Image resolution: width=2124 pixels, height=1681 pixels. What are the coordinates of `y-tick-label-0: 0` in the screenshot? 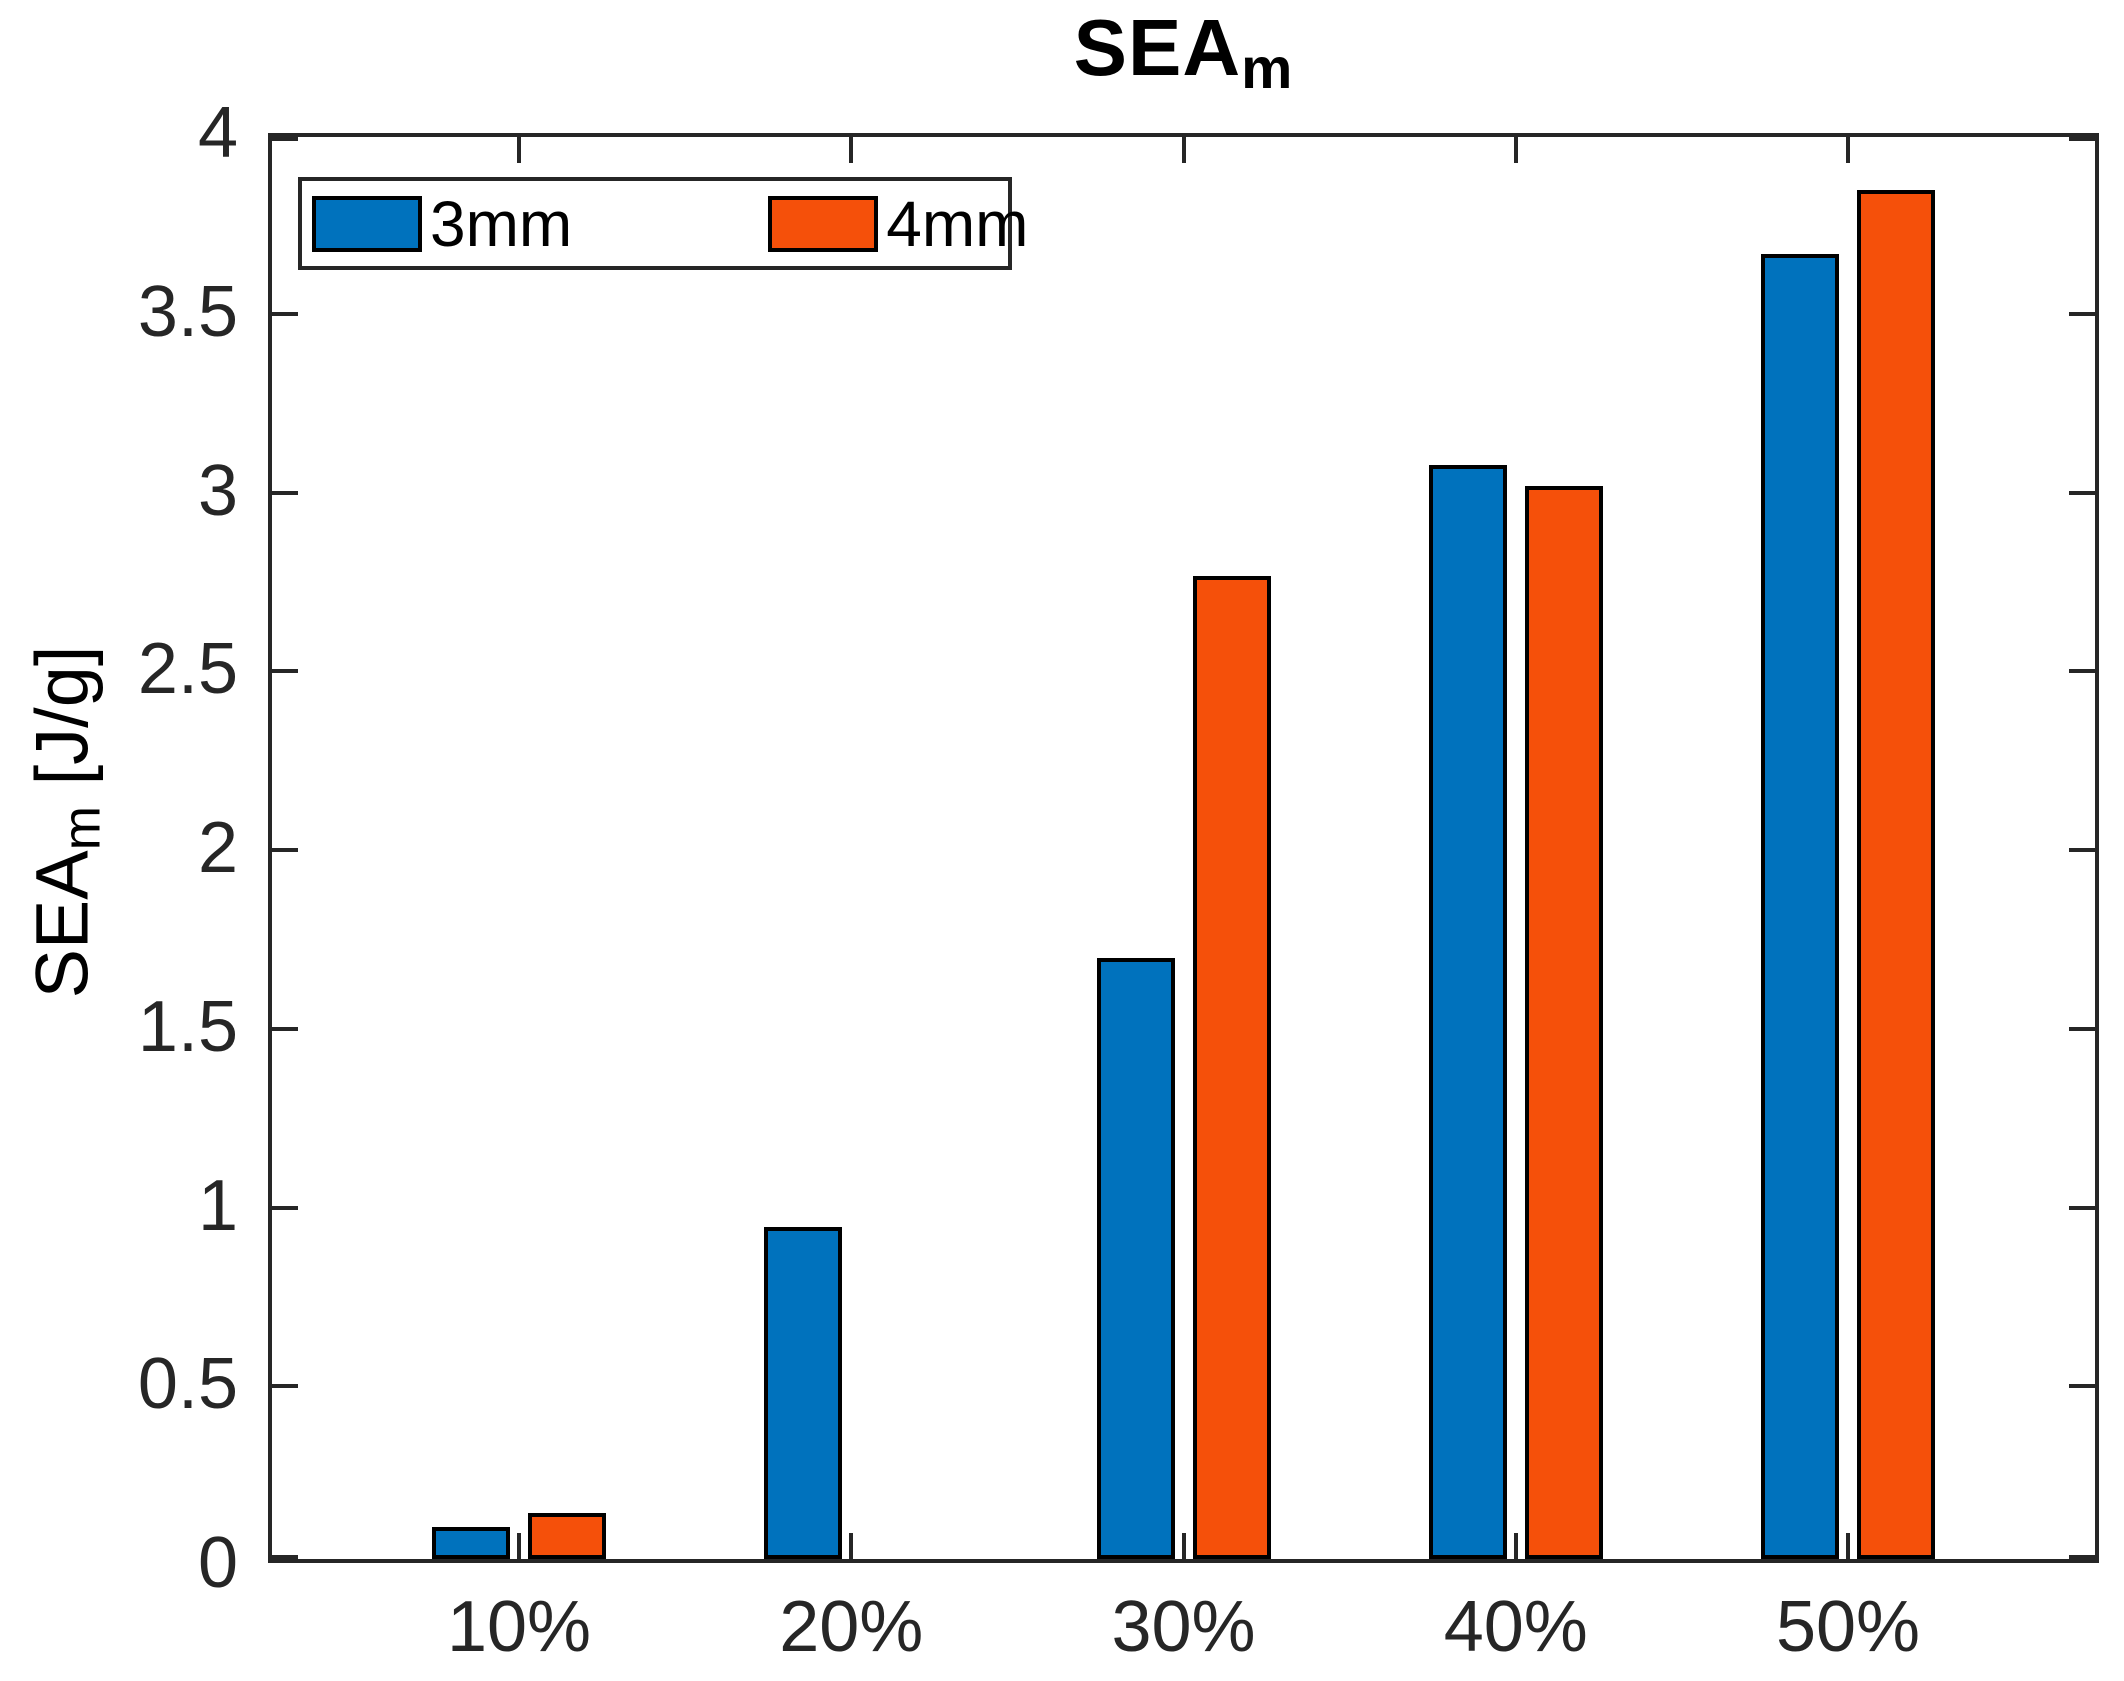 It's located at (217, 1563).